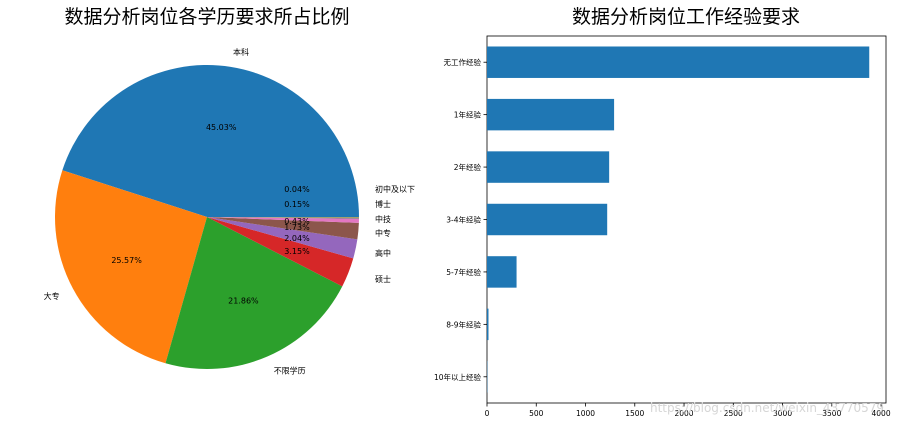 The image size is (901, 426). What do you see at coordinates (290, 370) in the screenshot?
I see `pie-category-label-2: 不限学历` at bounding box center [290, 370].